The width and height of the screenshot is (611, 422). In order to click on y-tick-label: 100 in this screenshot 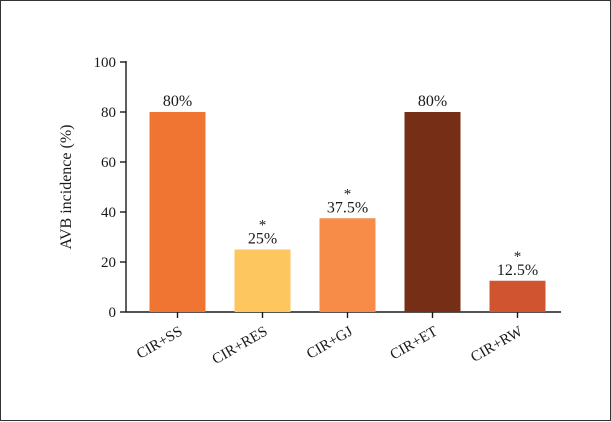, I will do `click(105, 63)`.